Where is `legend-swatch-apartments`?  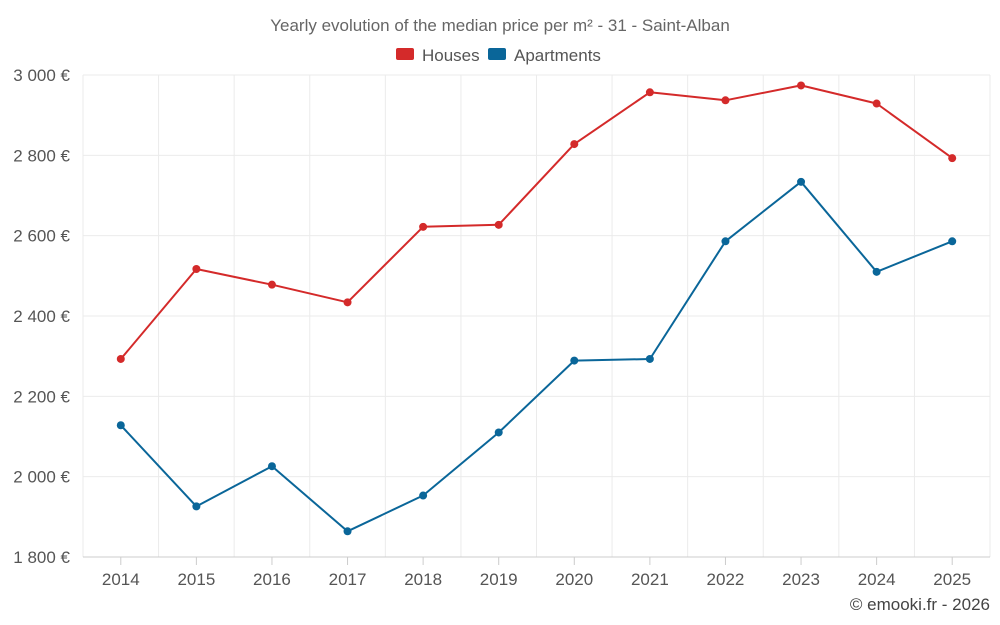 legend-swatch-apartments is located at coordinates (497, 54).